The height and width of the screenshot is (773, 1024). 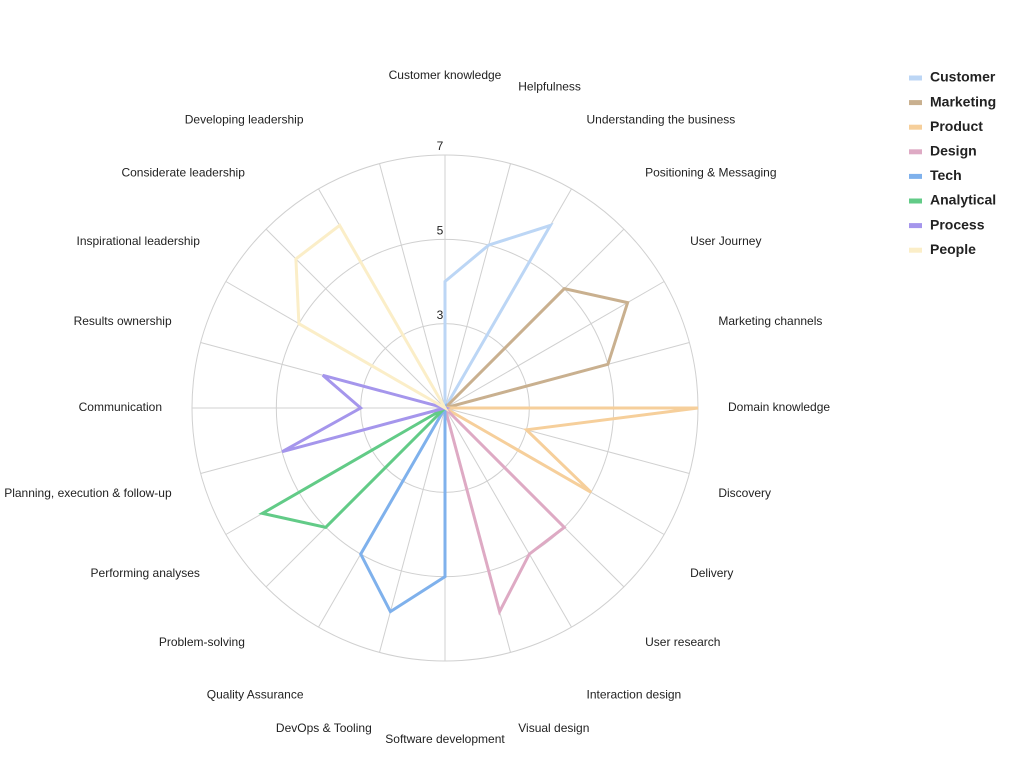 What do you see at coordinates (711, 573) in the screenshot?
I see `axis-label: Delivery` at bounding box center [711, 573].